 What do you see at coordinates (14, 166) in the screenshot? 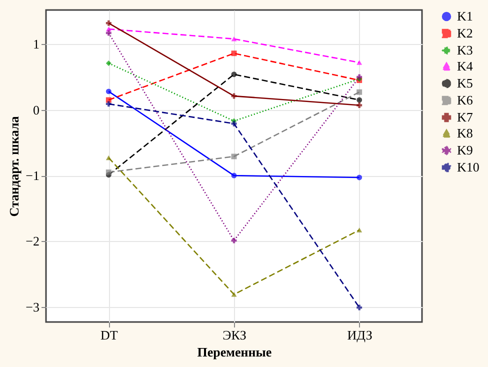
I see `y-axis-title: Стандарт. шкала` at bounding box center [14, 166].